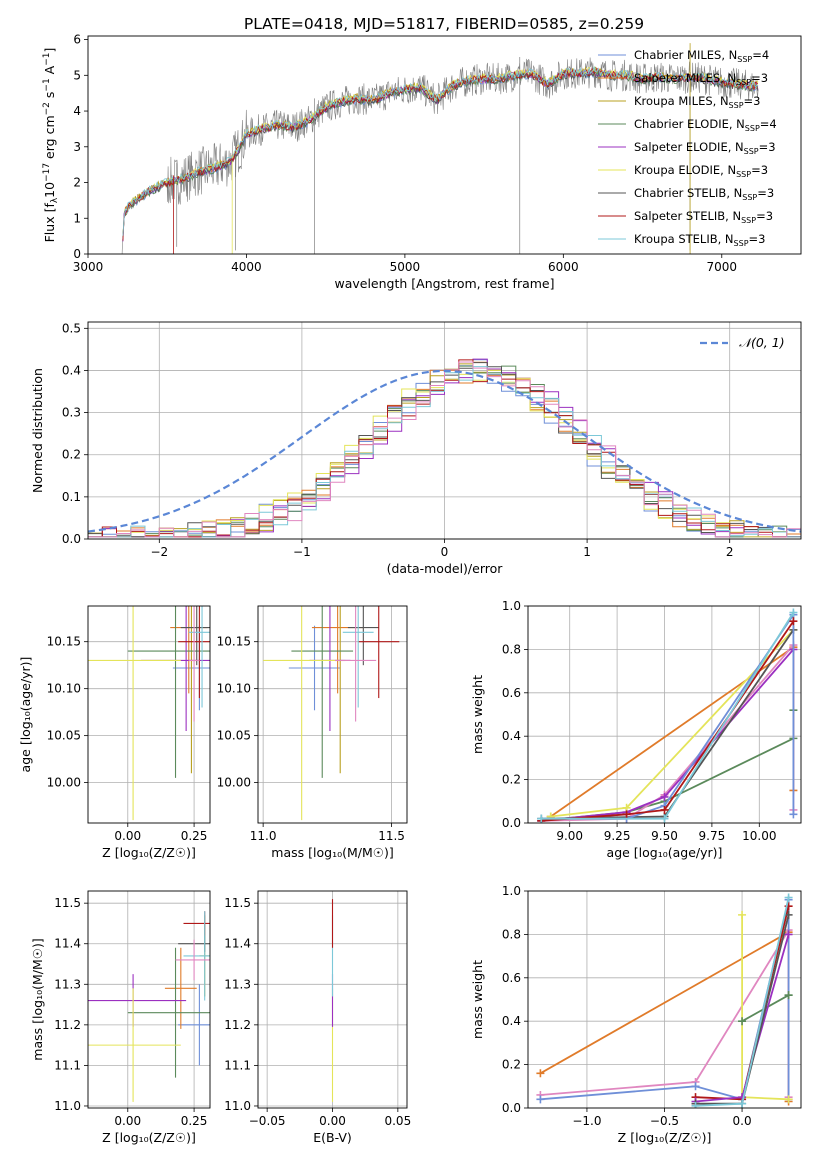 Image resolution: width=819 pixels, height=1170 pixels. Describe the element at coordinates (445, 552) in the screenshot. I see `x-tick-label: 0` at that location.